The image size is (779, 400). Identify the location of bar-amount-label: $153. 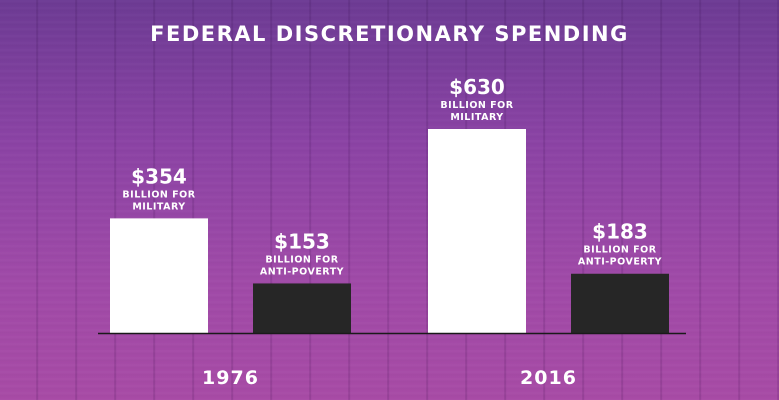
(302, 241).